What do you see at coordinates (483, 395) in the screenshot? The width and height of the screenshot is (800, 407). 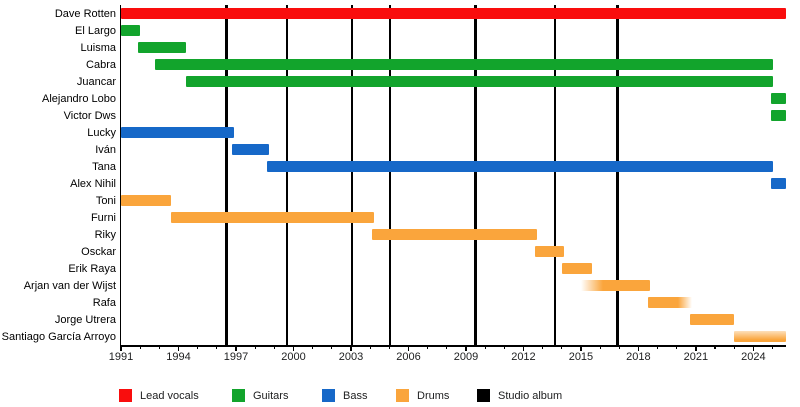 I see `legend-swatch-studio-album` at bounding box center [483, 395].